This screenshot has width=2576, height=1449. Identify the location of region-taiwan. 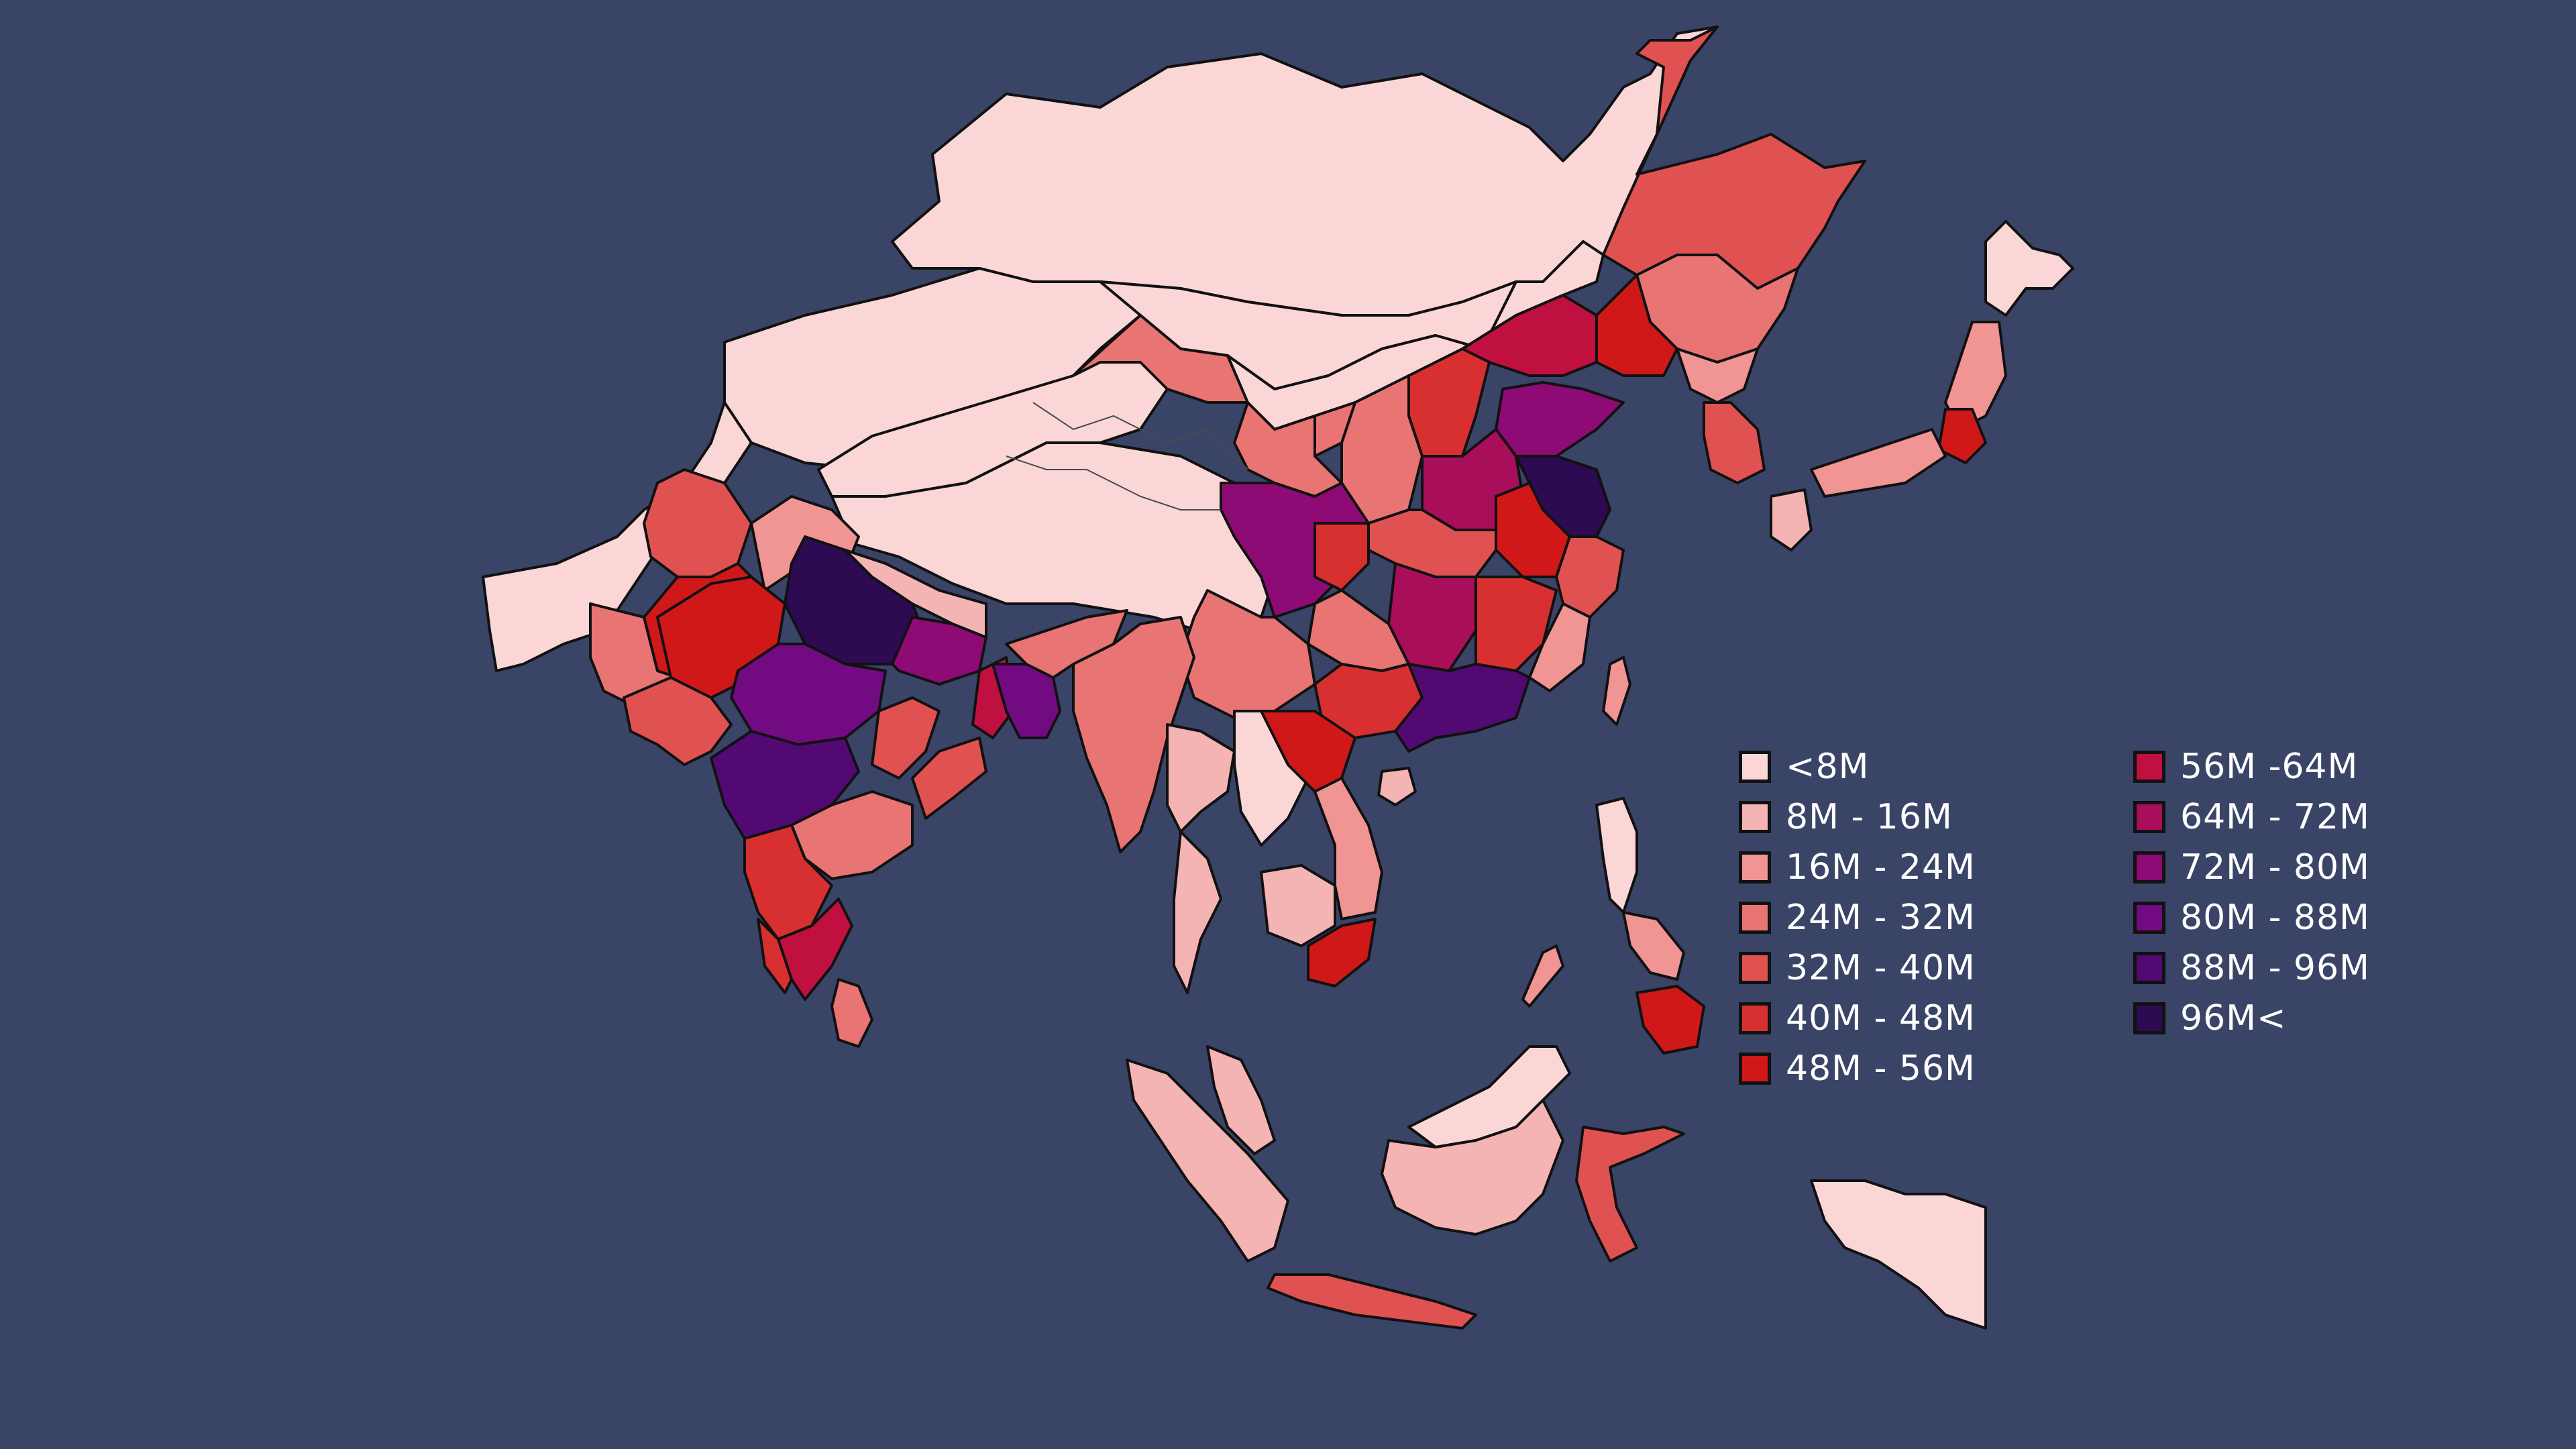
(1616, 691).